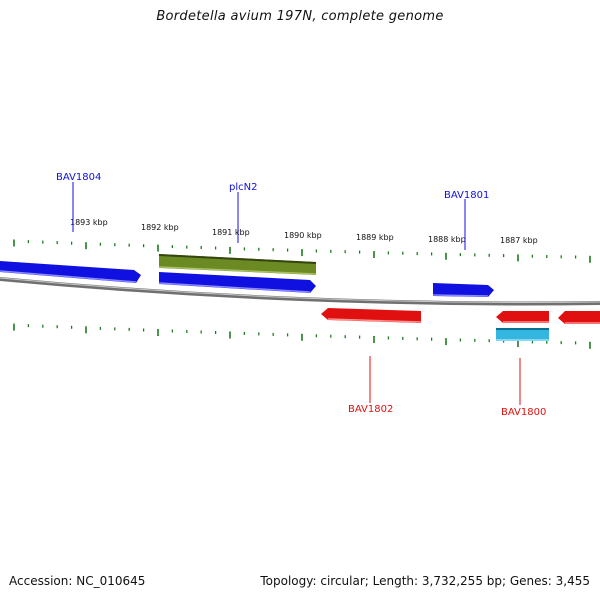 The image size is (600, 600). I want to click on tick-label-1893: 1893 kbp, so click(89, 222).